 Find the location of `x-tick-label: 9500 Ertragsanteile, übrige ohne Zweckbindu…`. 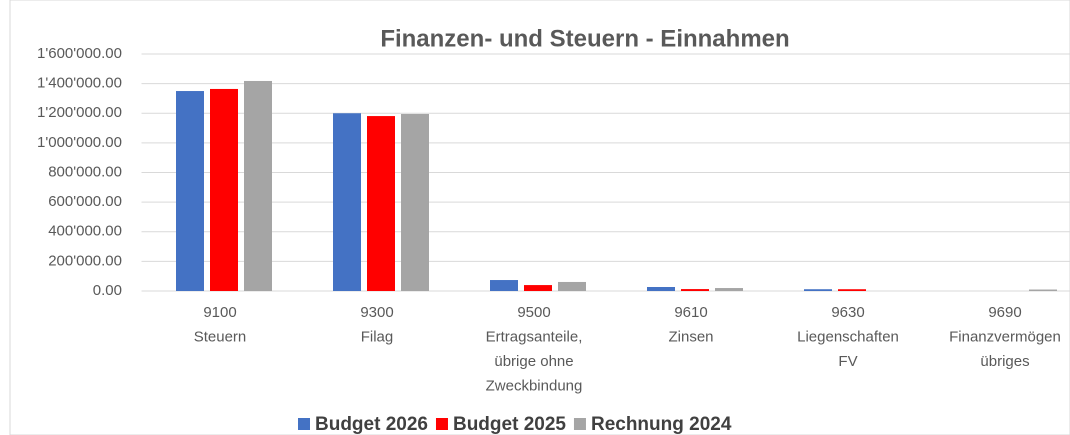

x-tick-label: 9500 Ertragsanteile, übrige ohne Zweckbindu… is located at coordinates (534, 349).